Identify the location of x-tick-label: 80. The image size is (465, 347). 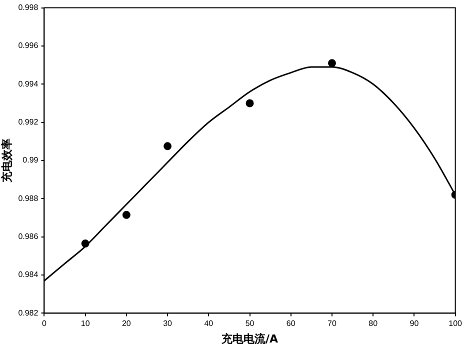
(373, 323).